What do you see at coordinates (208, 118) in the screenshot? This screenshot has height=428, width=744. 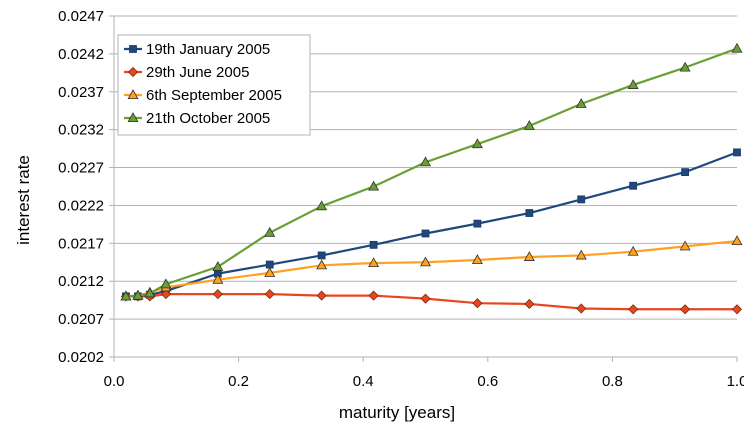 I see `legend-label: 21th October 2005` at bounding box center [208, 118].